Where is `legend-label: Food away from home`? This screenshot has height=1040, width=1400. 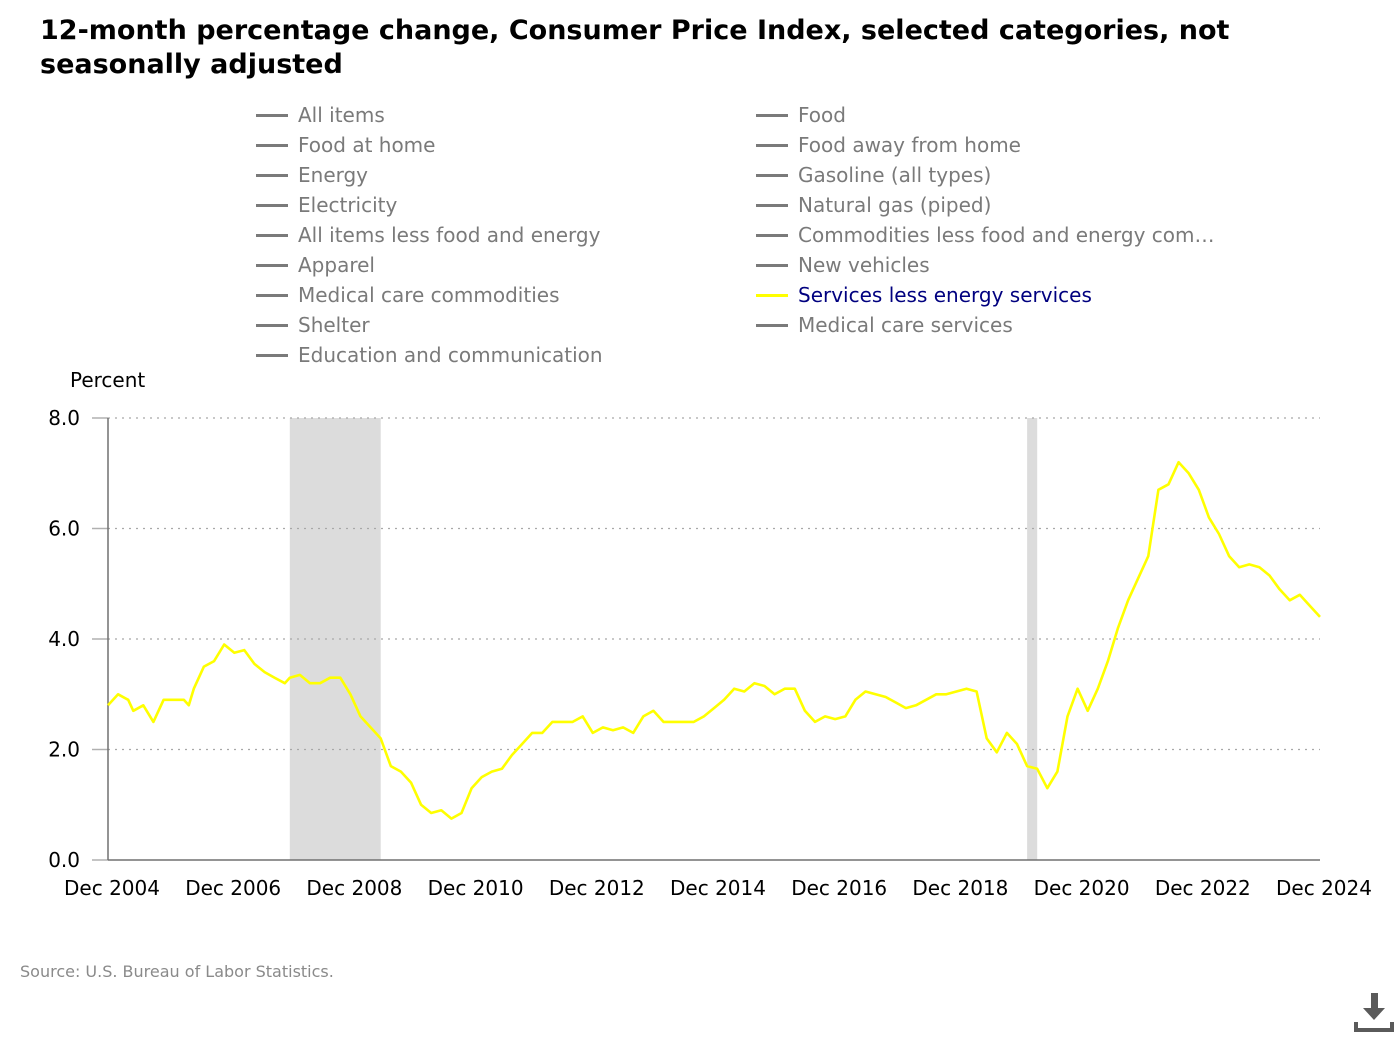 legend-label: Food away from home is located at coordinates (909, 145).